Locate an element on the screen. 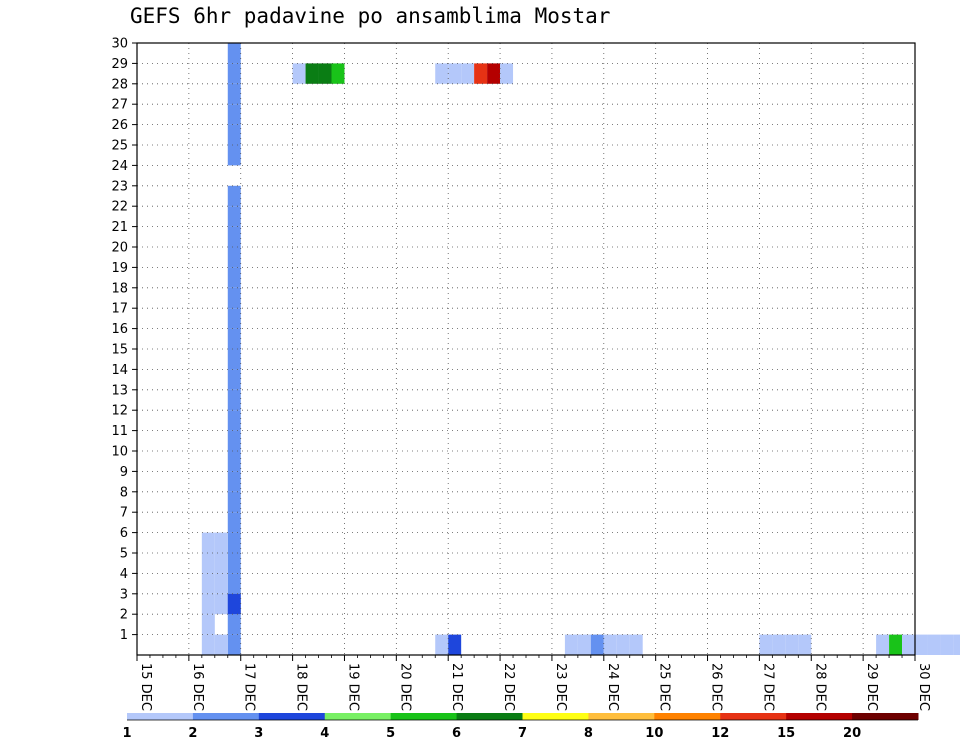 The height and width of the screenshot is (742, 960). y-tick-label: 26 is located at coordinates (119, 125).